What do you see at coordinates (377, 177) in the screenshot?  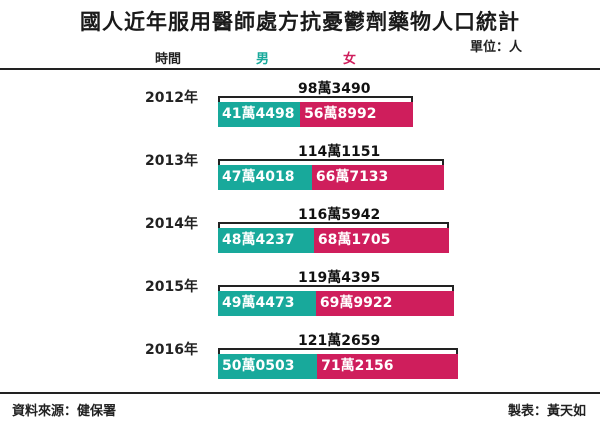 I see `female-bar-segment: 66萬7133` at bounding box center [377, 177].